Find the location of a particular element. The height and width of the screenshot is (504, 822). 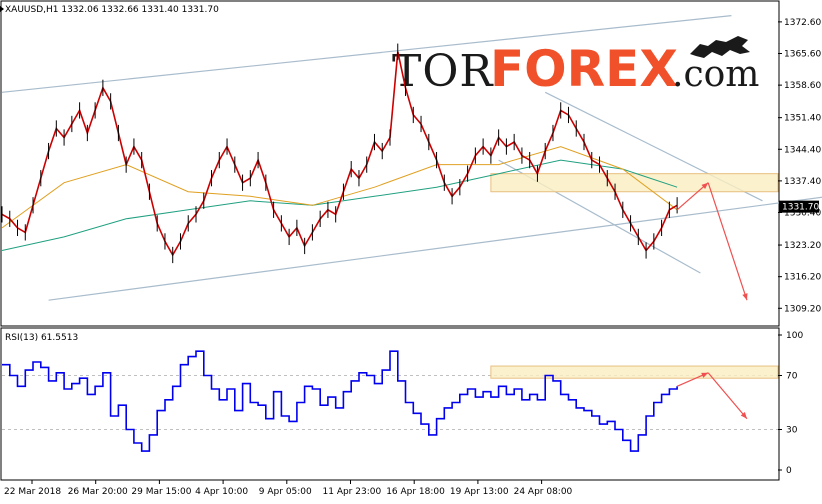

price-y-tick-label-4: 1344.40 is located at coordinates (802, 150).